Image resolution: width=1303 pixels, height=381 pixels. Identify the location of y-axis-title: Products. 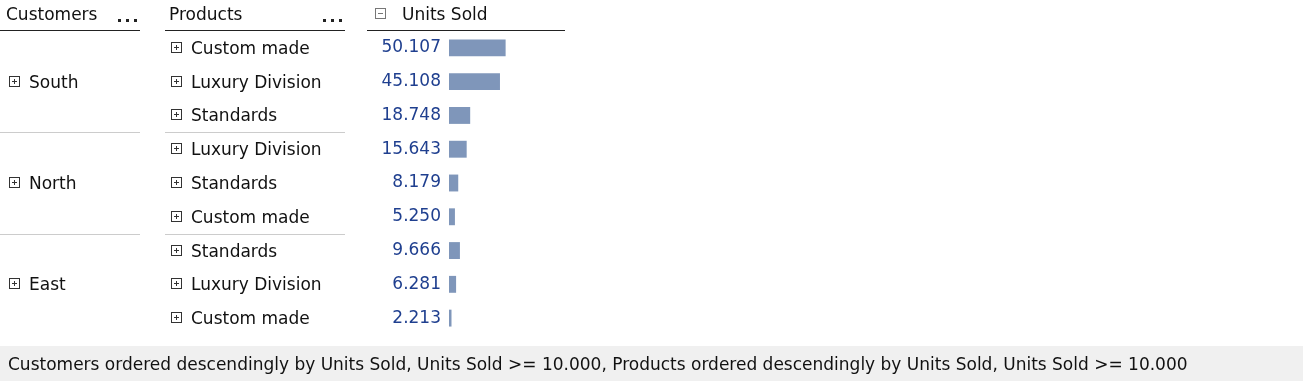
(206, 14).